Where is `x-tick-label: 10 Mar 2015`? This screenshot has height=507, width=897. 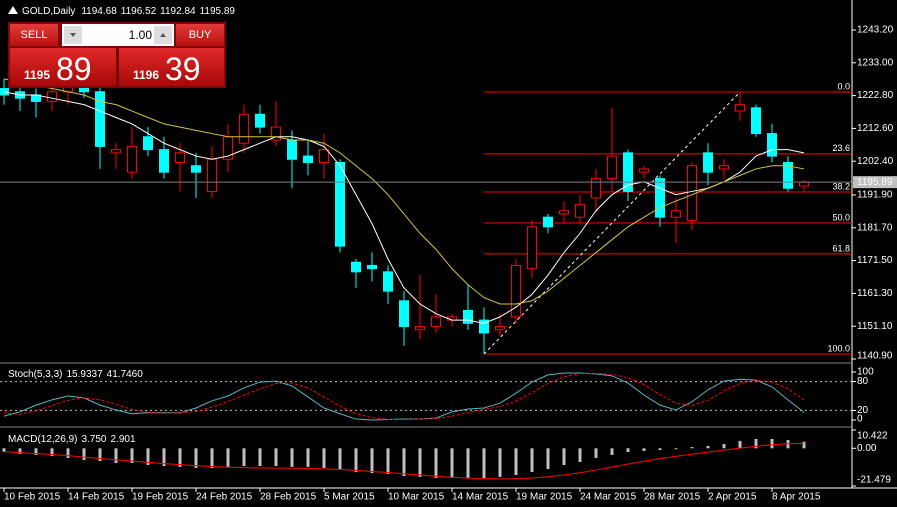
x-tick-label: 10 Mar 2015 is located at coordinates (416, 497).